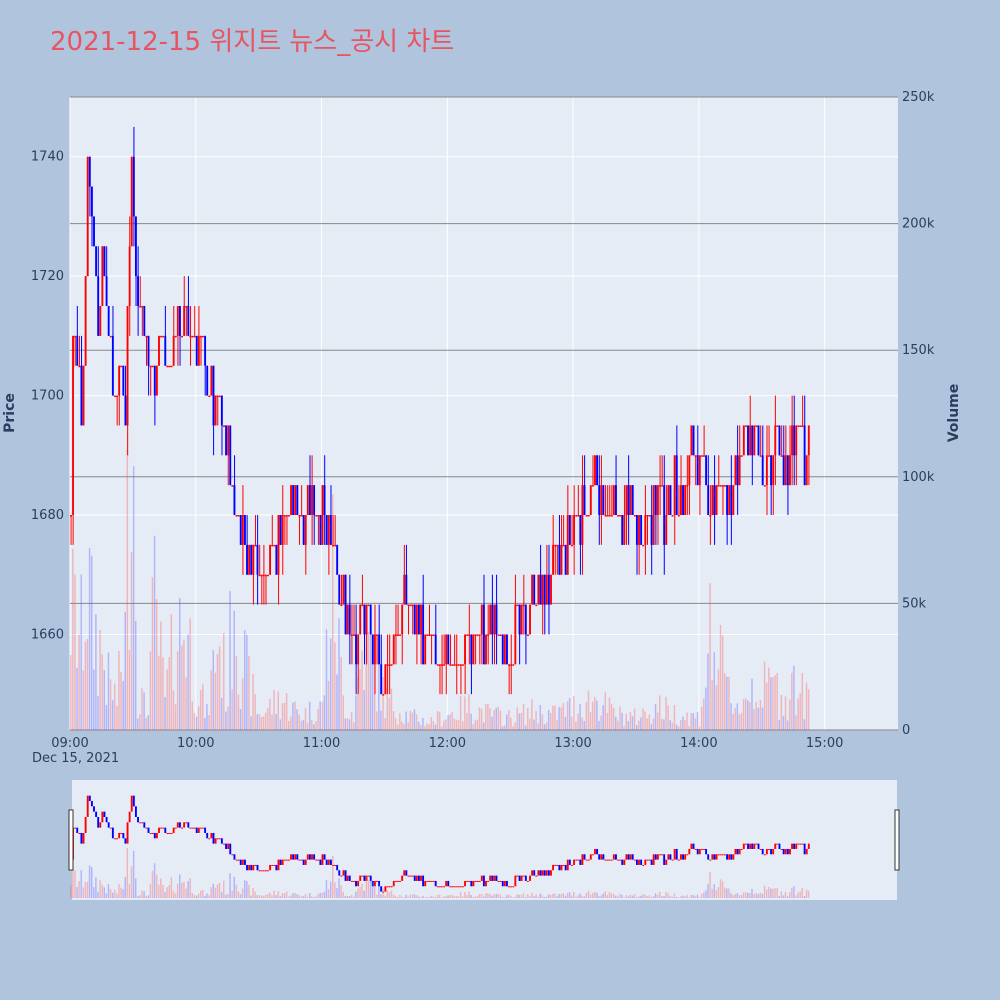  What do you see at coordinates (897, 840) in the screenshot?
I see `range-slider-handle-right` at bounding box center [897, 840].